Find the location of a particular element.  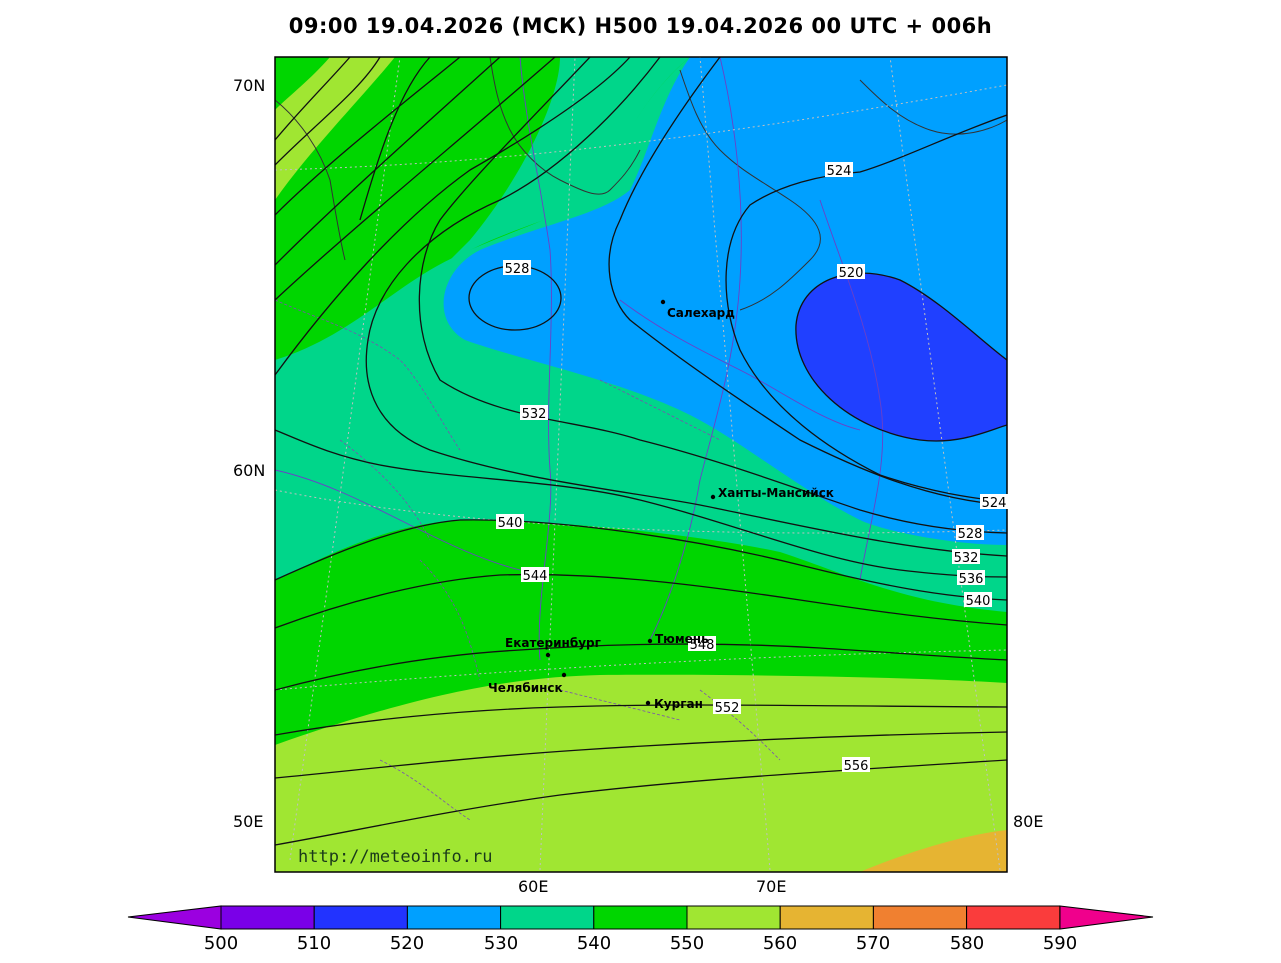

colorbar-tick: 530 is located at coordinates (501, 943).